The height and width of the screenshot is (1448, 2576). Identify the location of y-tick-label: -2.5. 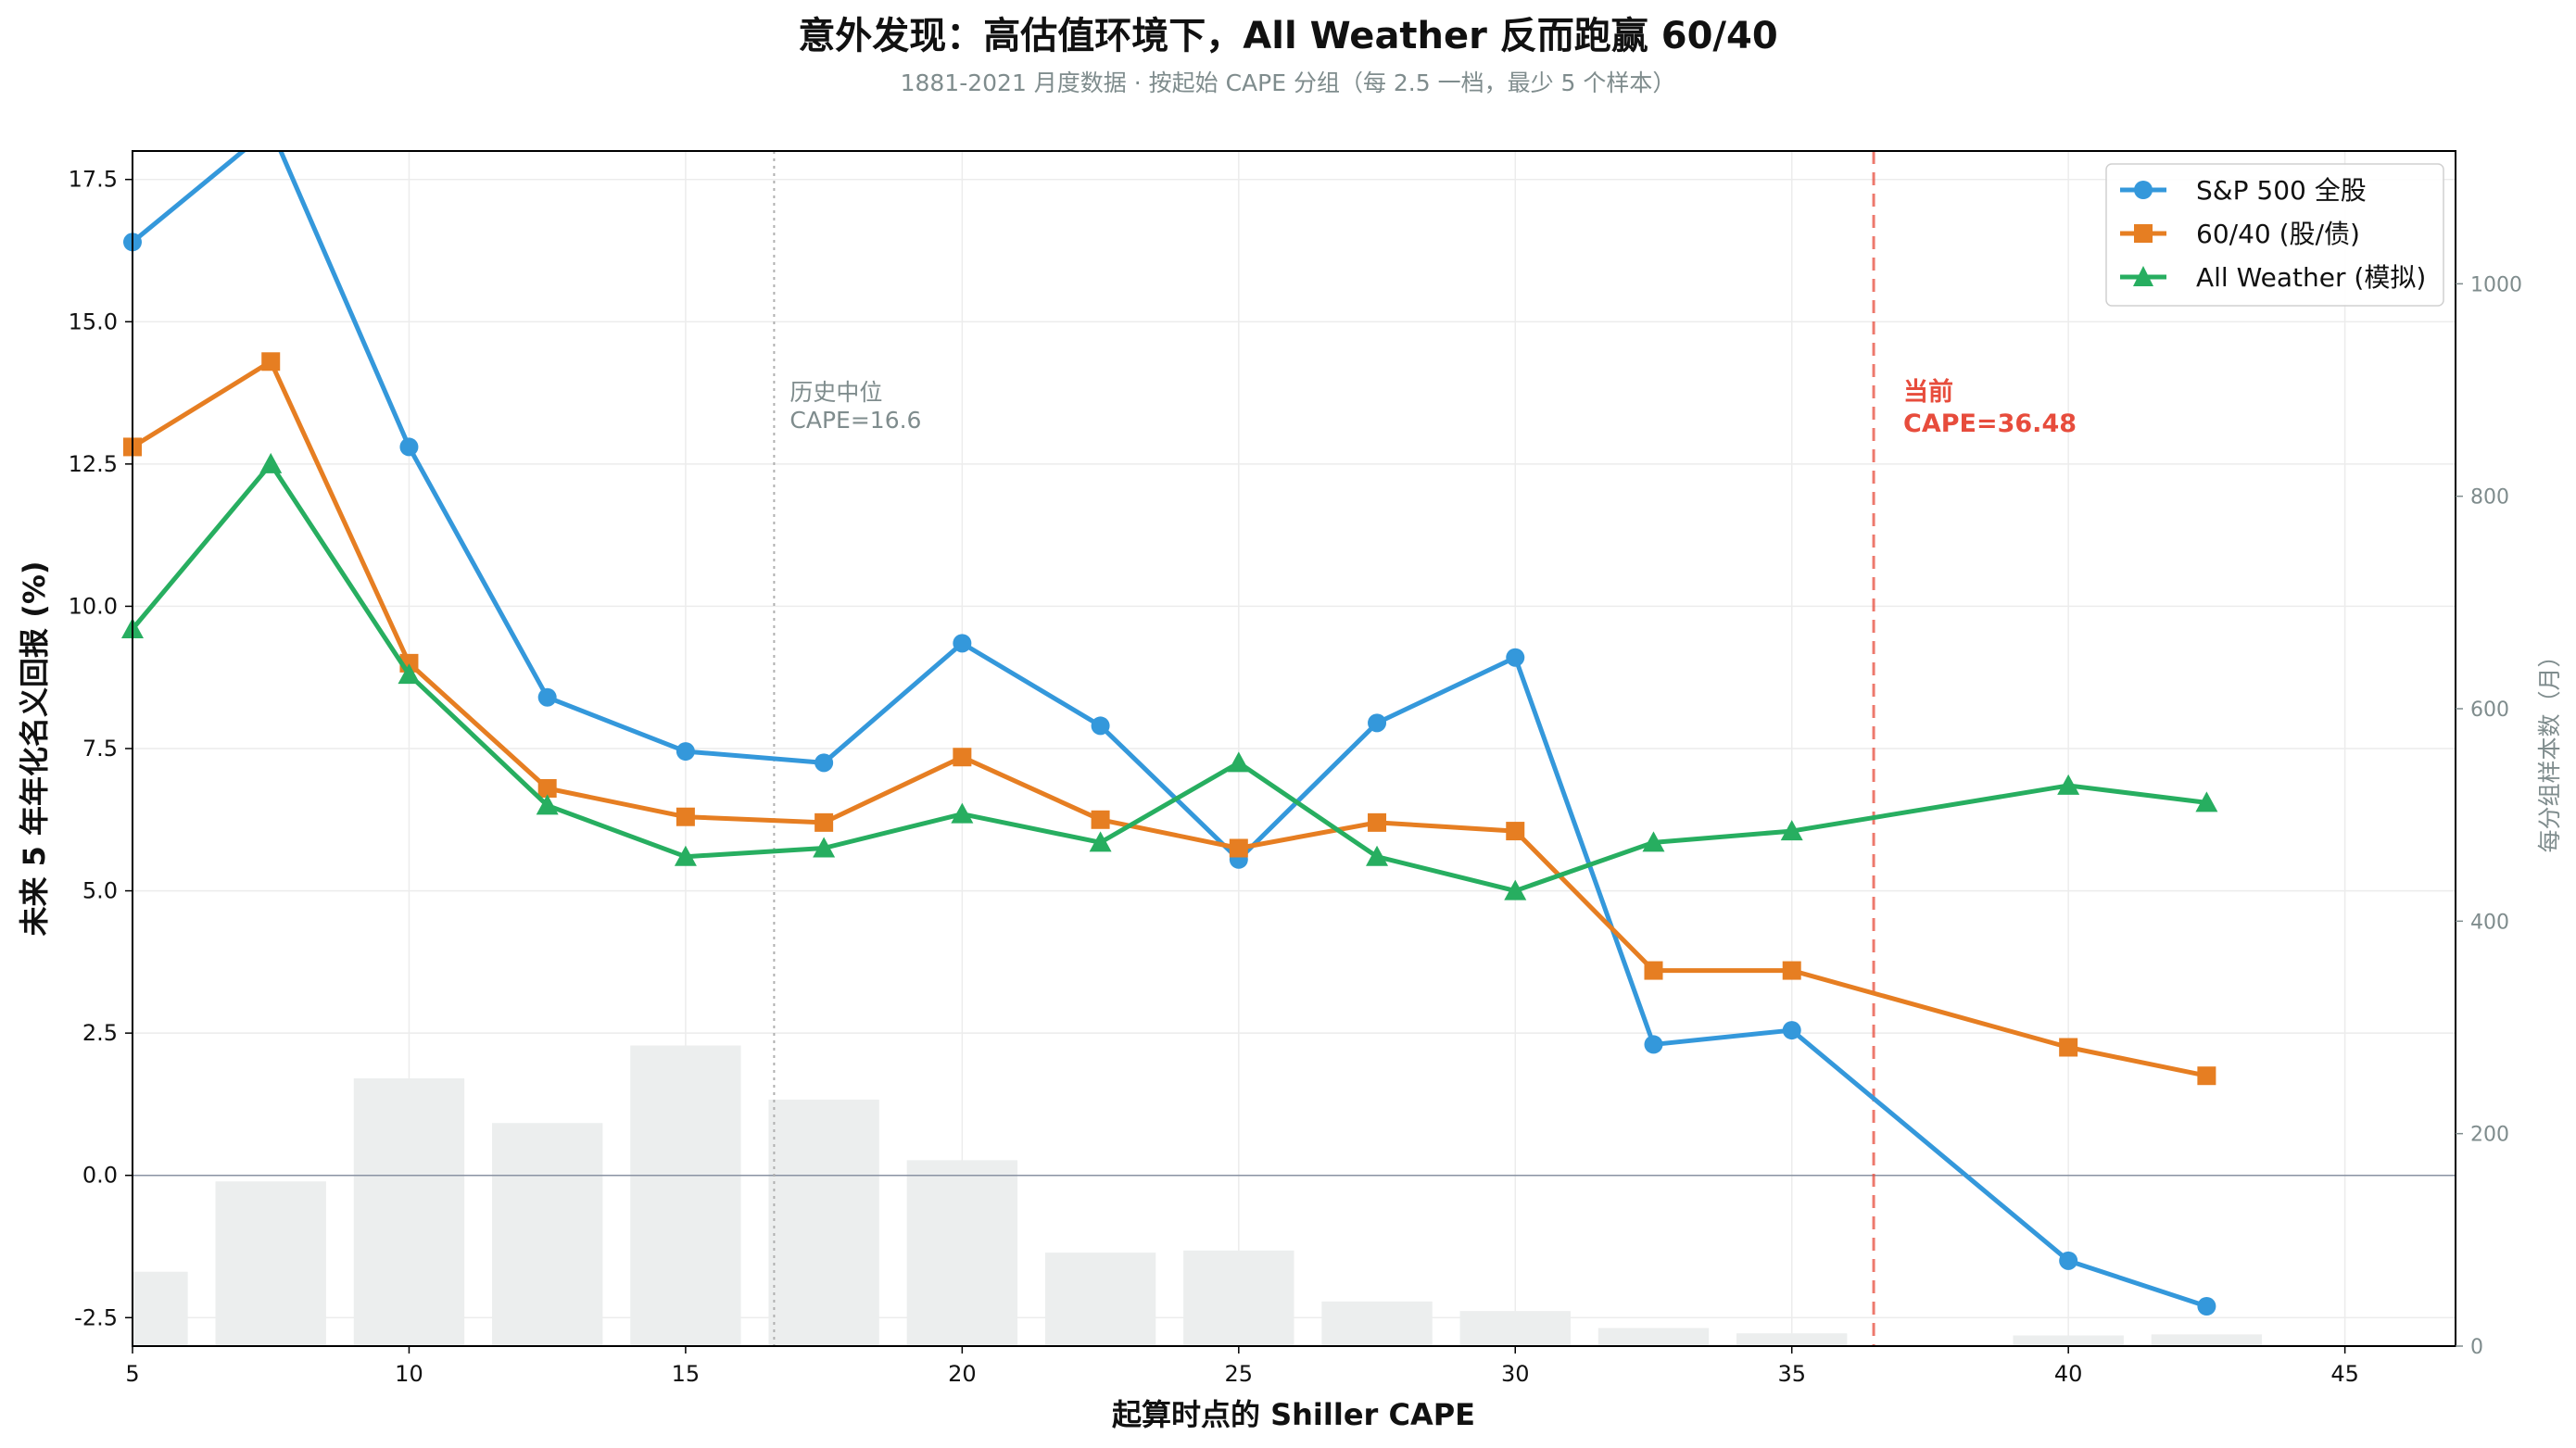
(96, 1317).